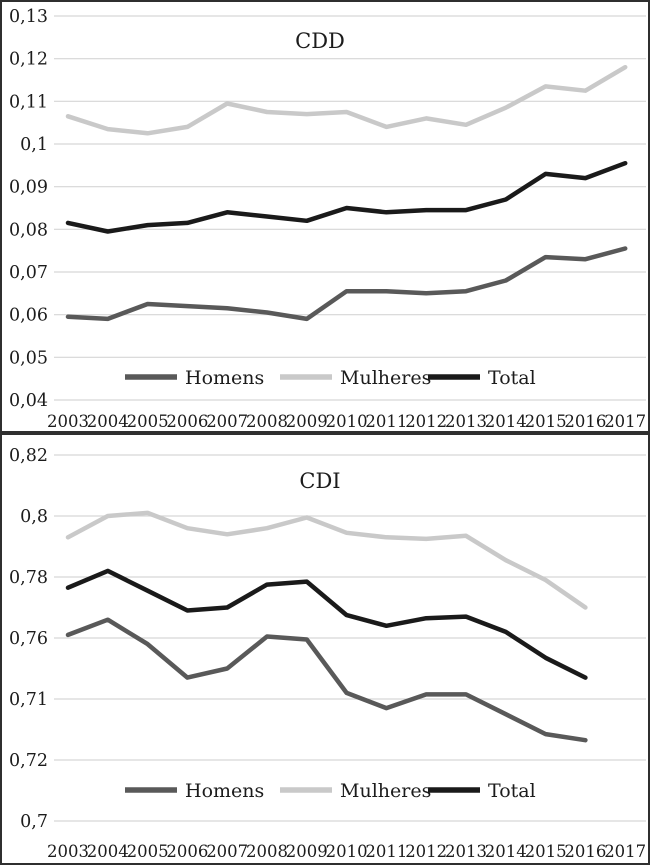 The width and height of the screenshot is (650, 865). What do you see at coordinates (28, 401) in the screenshot?
I see `y-tick-label: 0,04` at bounding box center [28, 401].